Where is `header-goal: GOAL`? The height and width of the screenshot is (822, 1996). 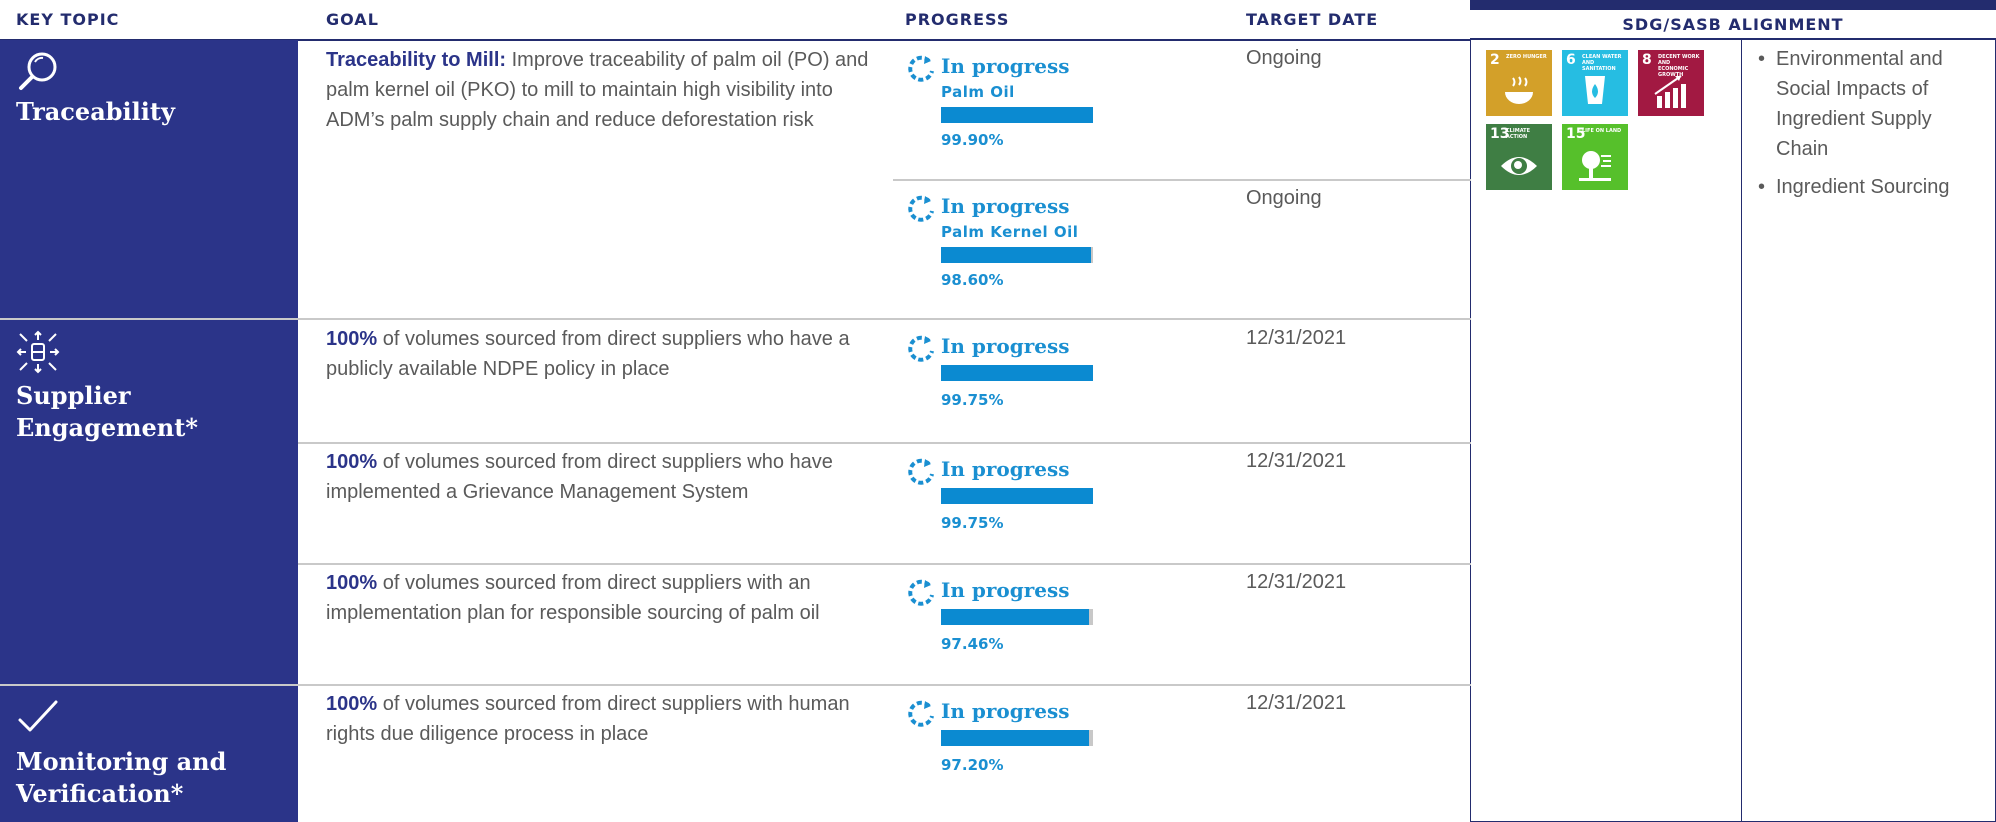
header-goal: GOAL is located at coordinates (352, 19).